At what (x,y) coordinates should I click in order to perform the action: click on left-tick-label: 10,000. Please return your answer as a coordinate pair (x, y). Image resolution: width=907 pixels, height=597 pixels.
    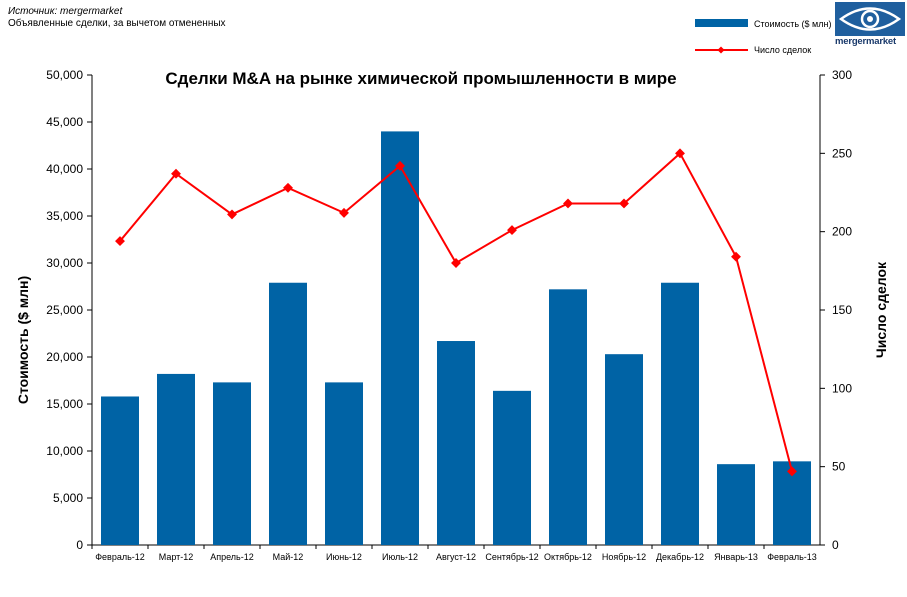
    Looking at the image, I should click on (64, 451).